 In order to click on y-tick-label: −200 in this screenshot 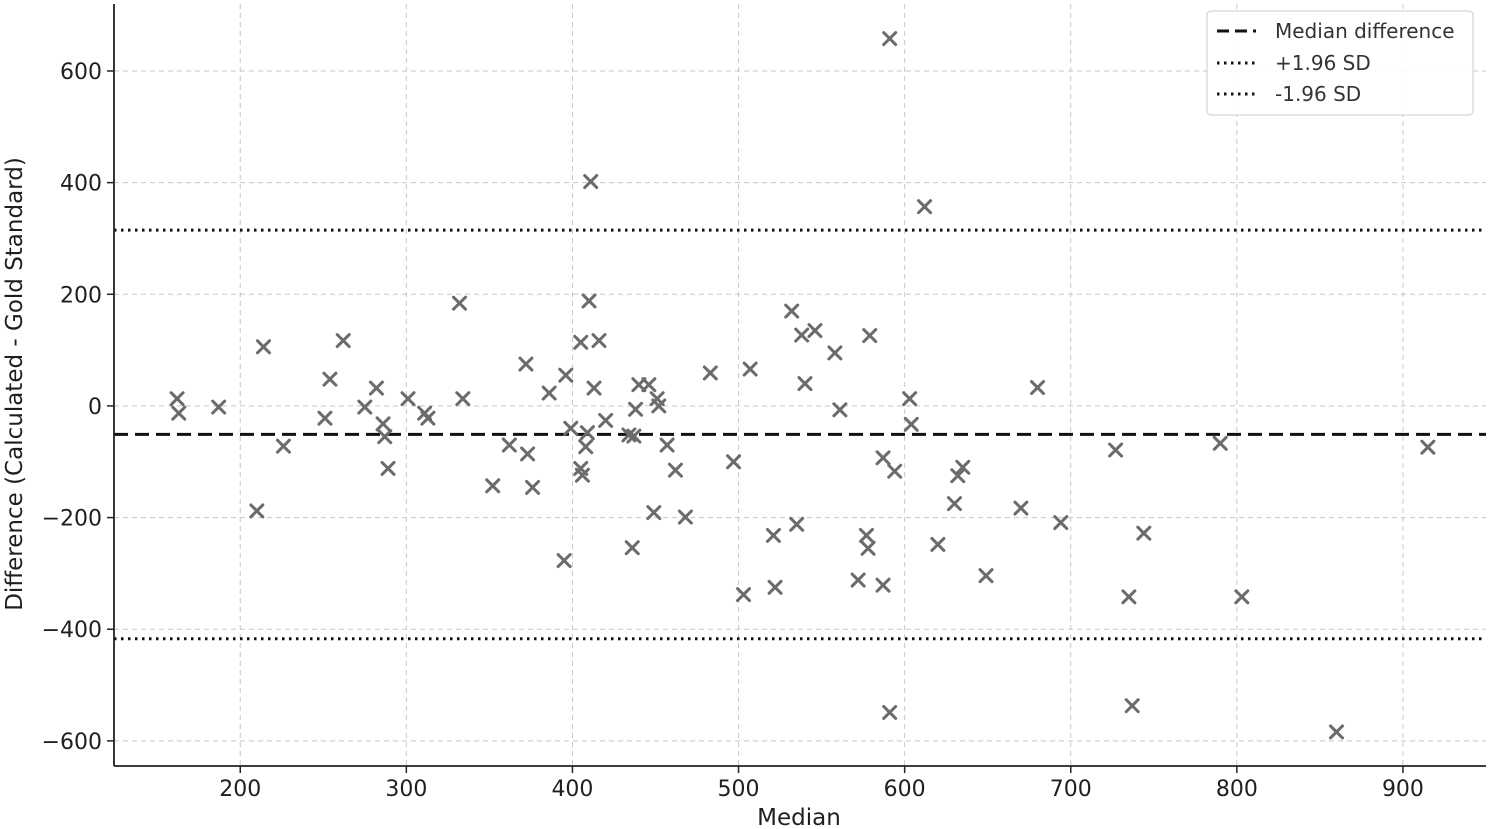, I will do `click(72, 519)`.